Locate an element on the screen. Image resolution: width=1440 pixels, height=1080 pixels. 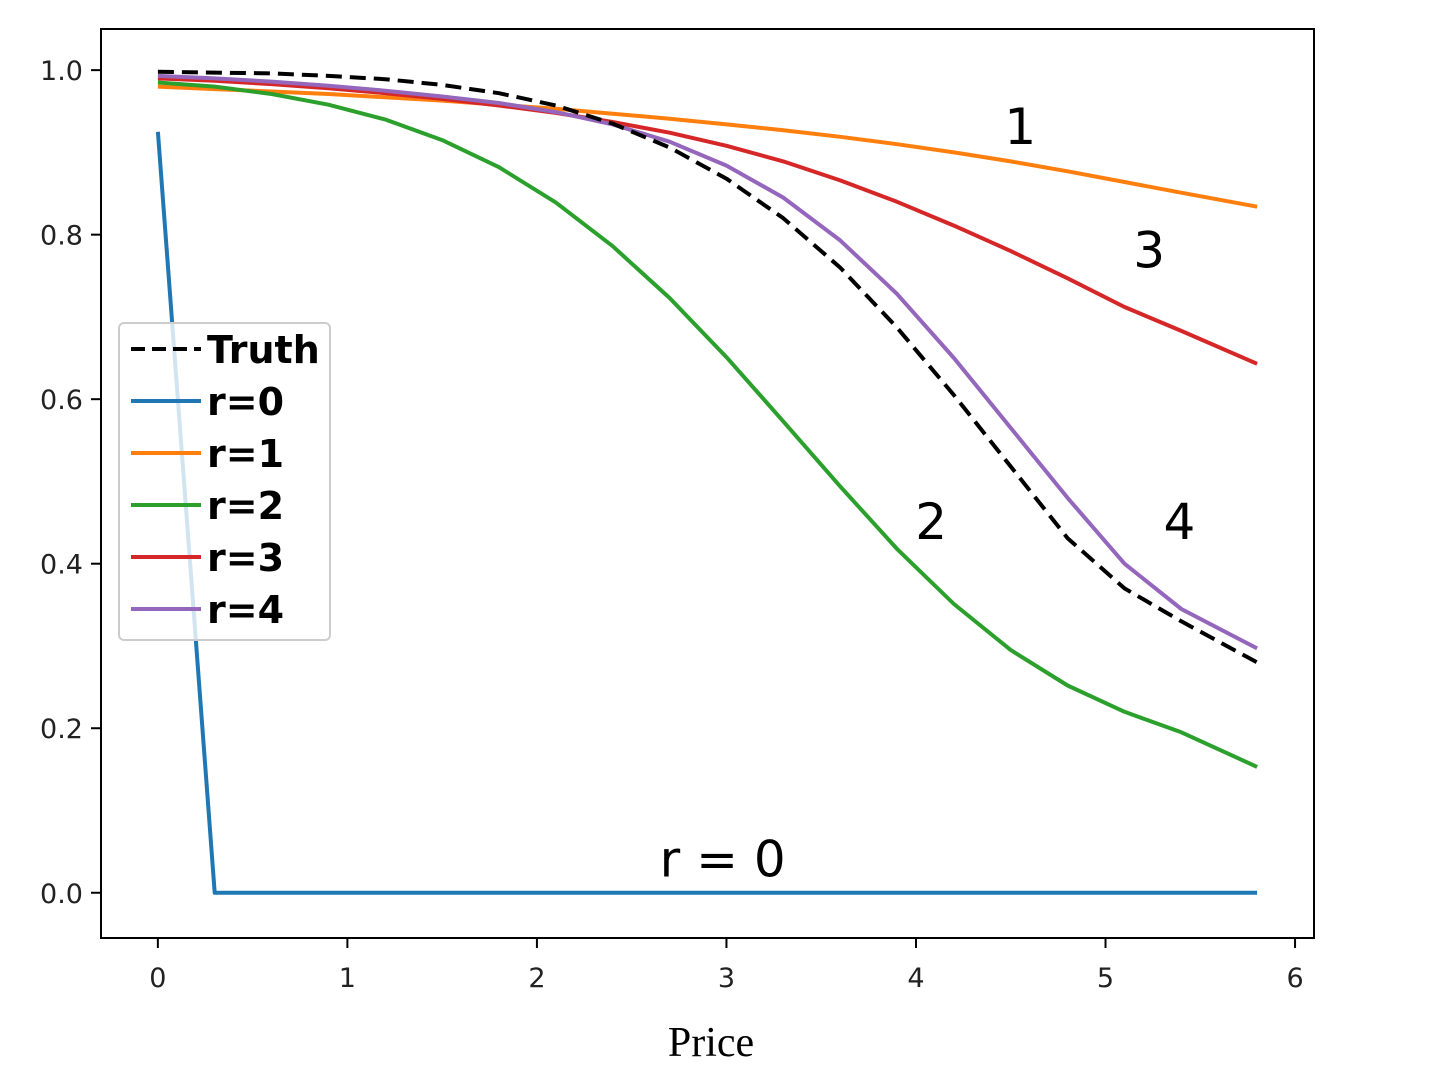
series-line-r1 is located at coordinates (707, 146).